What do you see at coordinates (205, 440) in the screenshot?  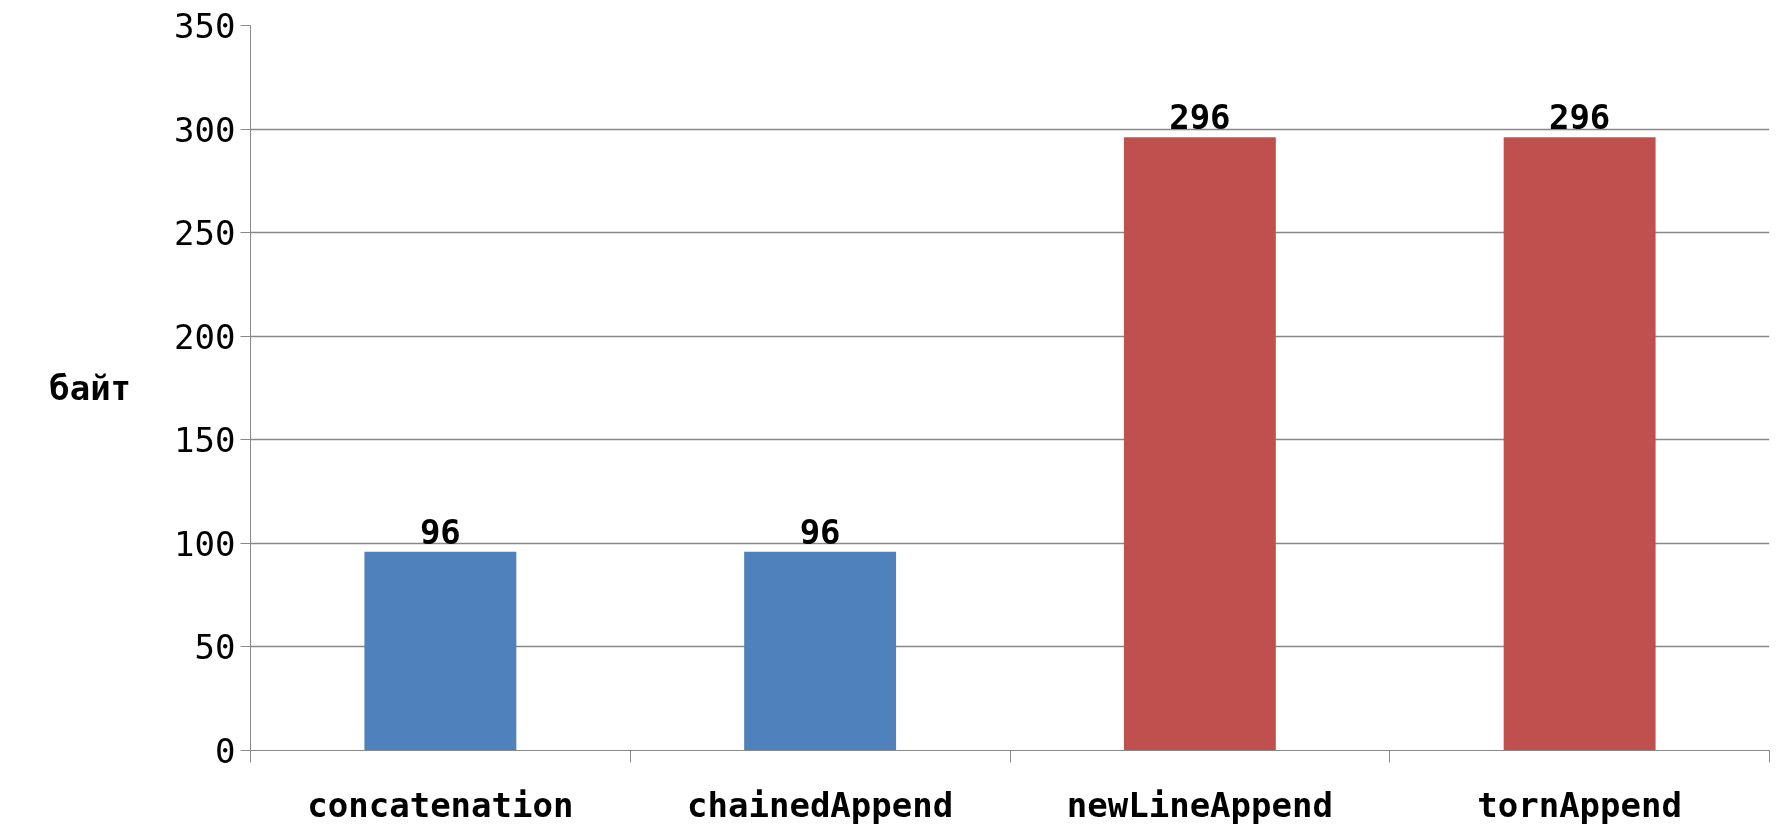 I see `y-tick-label: 150` at bounding box center [205, 440].